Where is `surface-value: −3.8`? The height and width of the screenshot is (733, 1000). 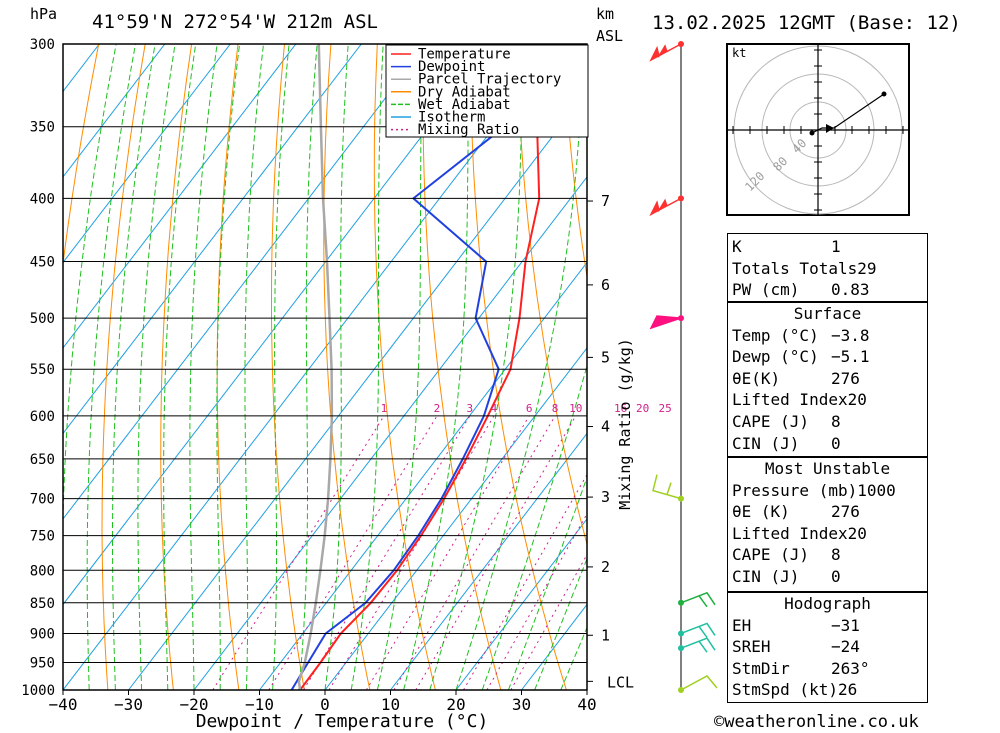
surface-value: −3.8 is located at coordinates (850, 335).